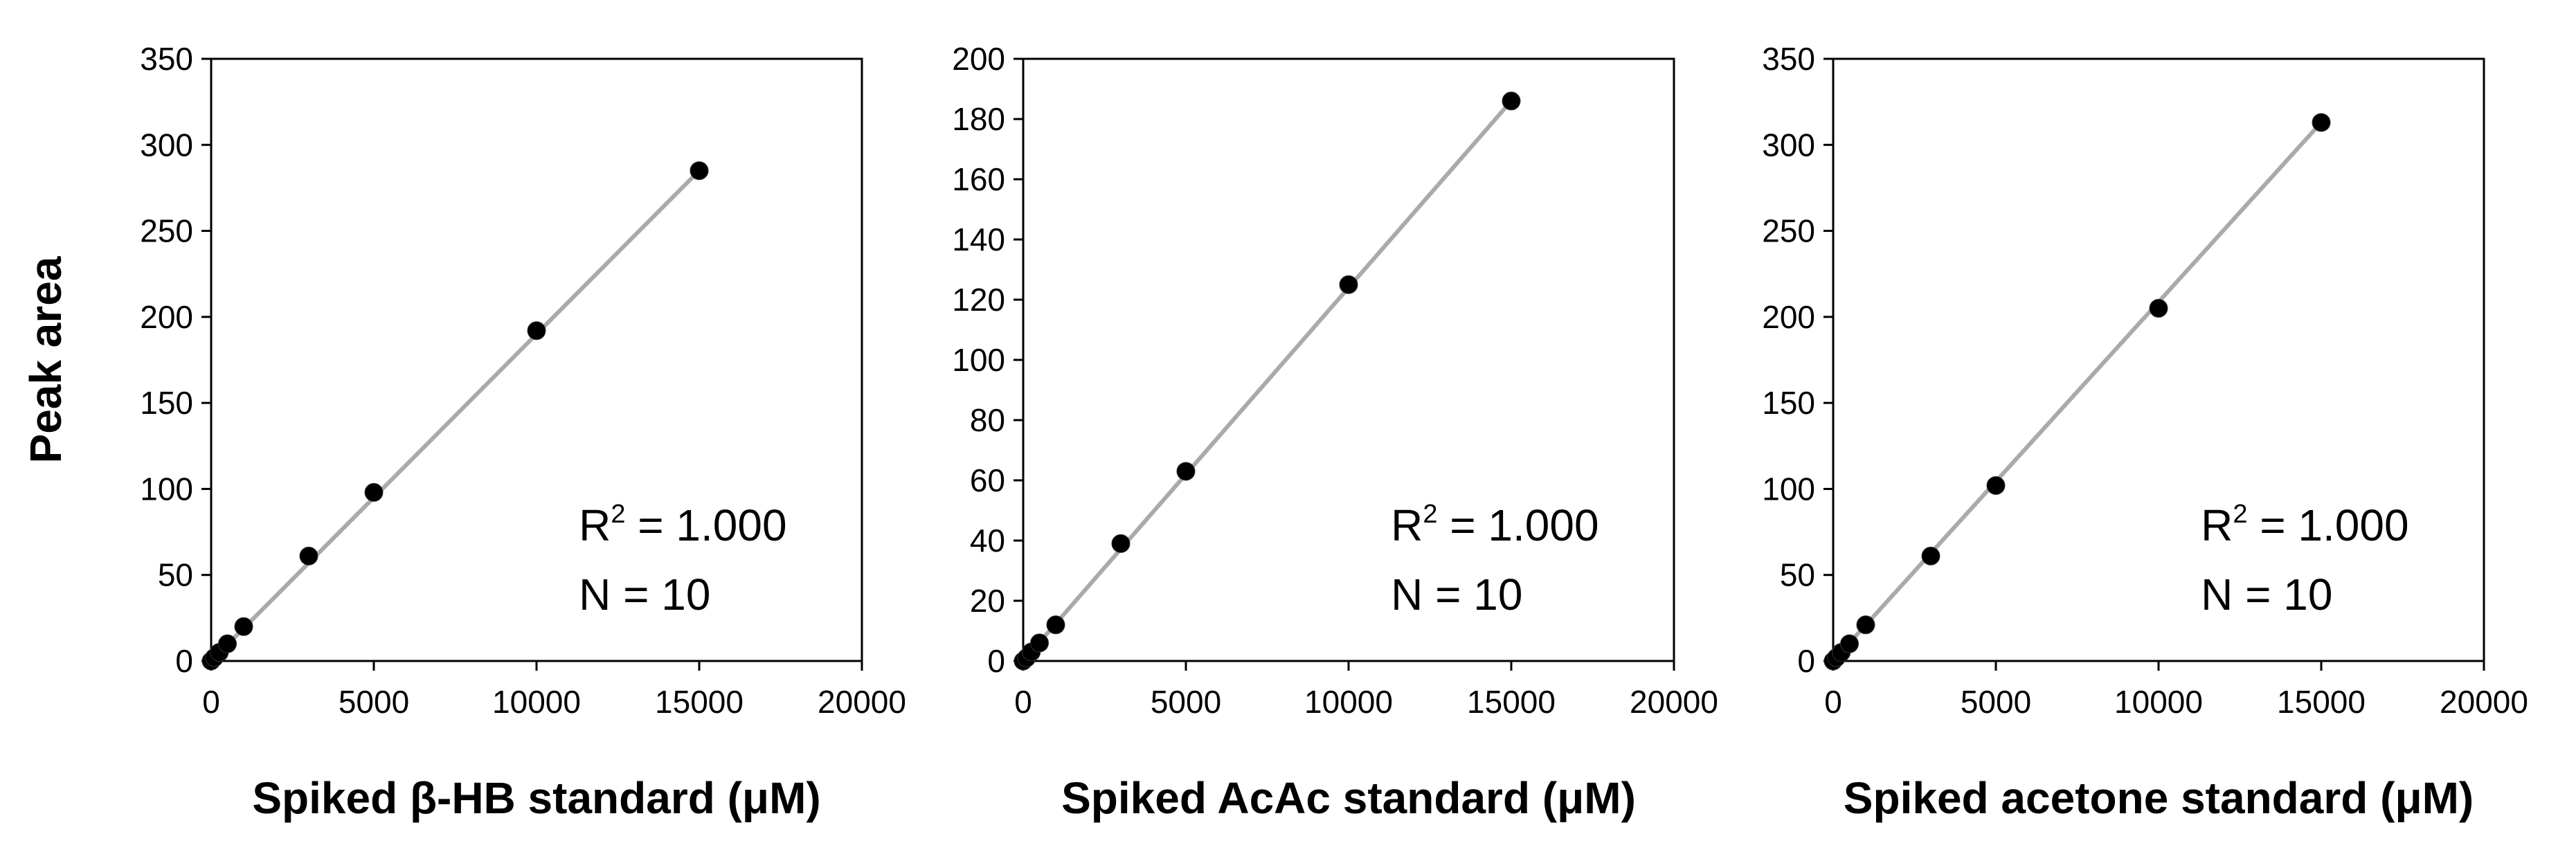 Image resolution: width=2576 pixels, height=861 pixels. I want to click on y-tick-label: 180, so click(978, 119).